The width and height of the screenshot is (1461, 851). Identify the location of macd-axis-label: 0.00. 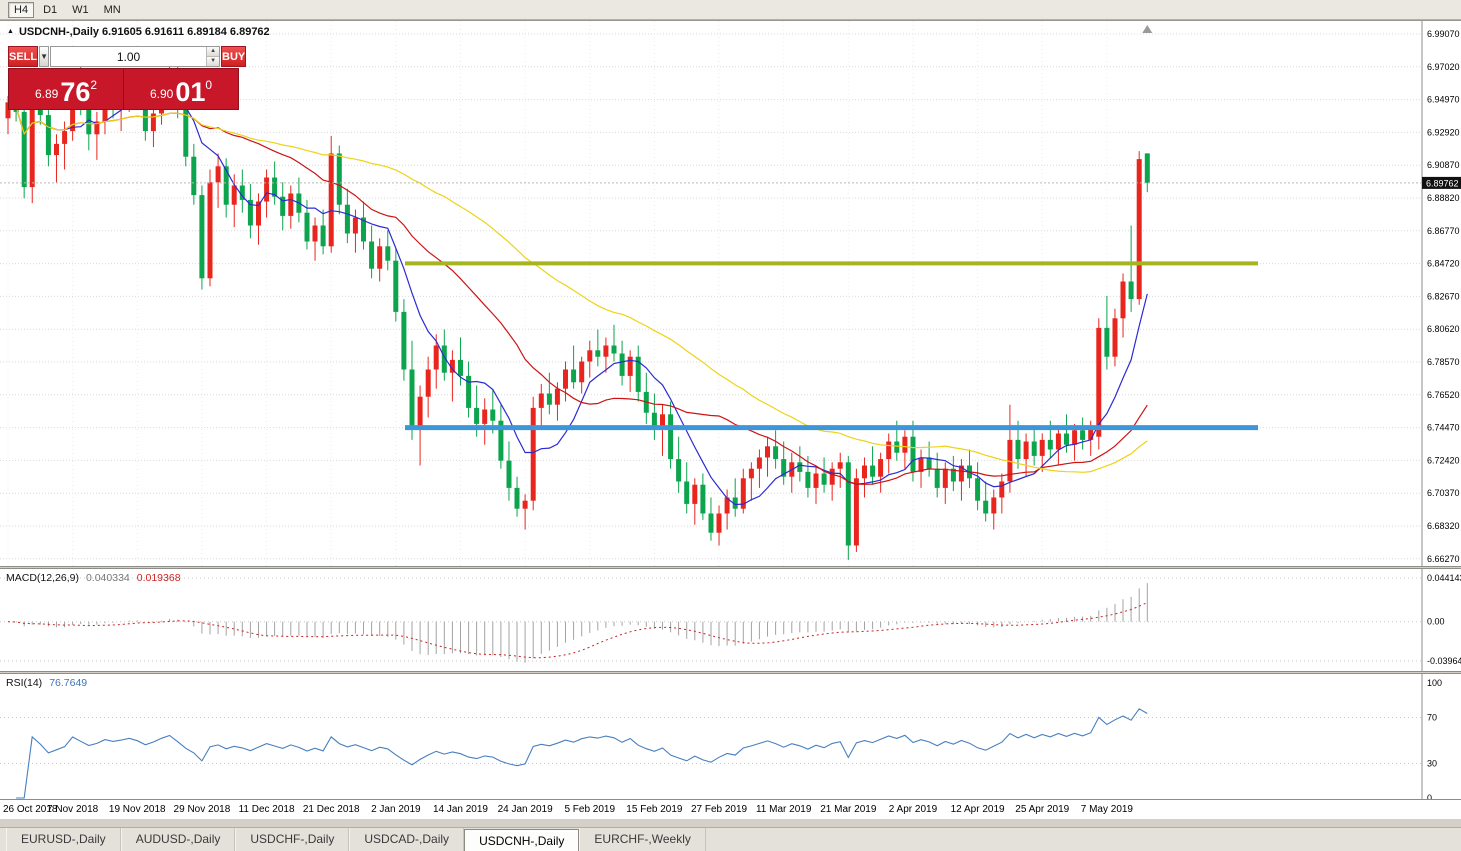
(1436, 622).